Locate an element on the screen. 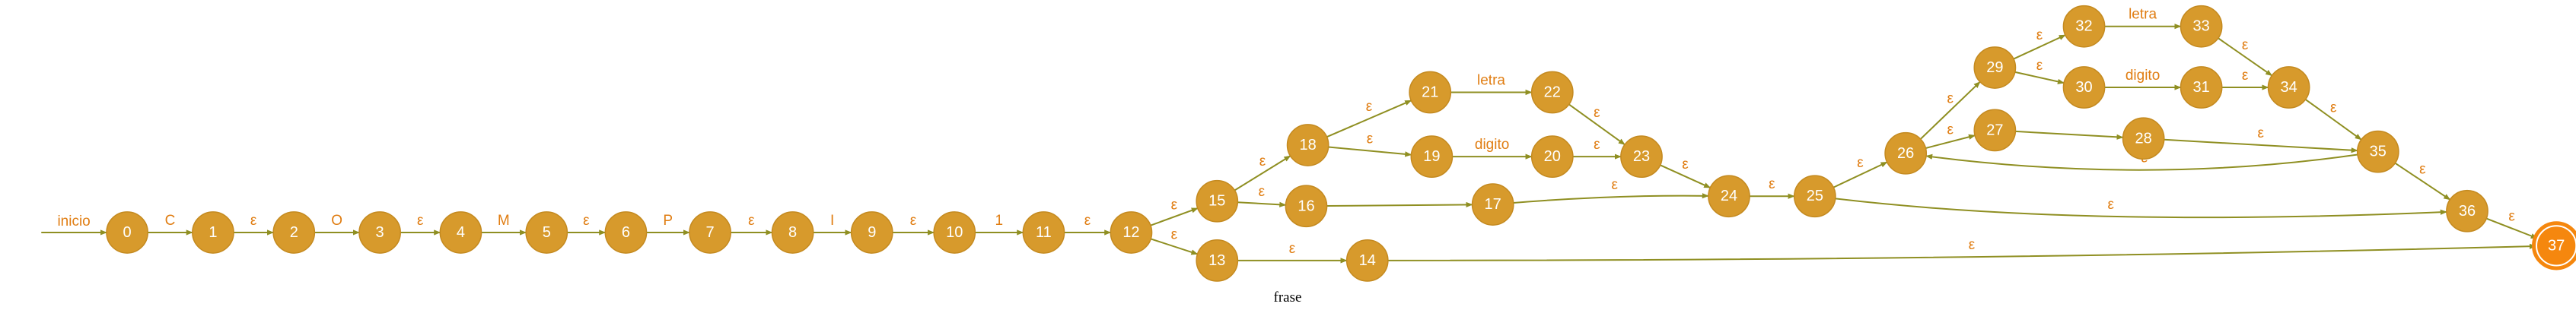  state-34: 34 is located at coordinates (2288, 87).